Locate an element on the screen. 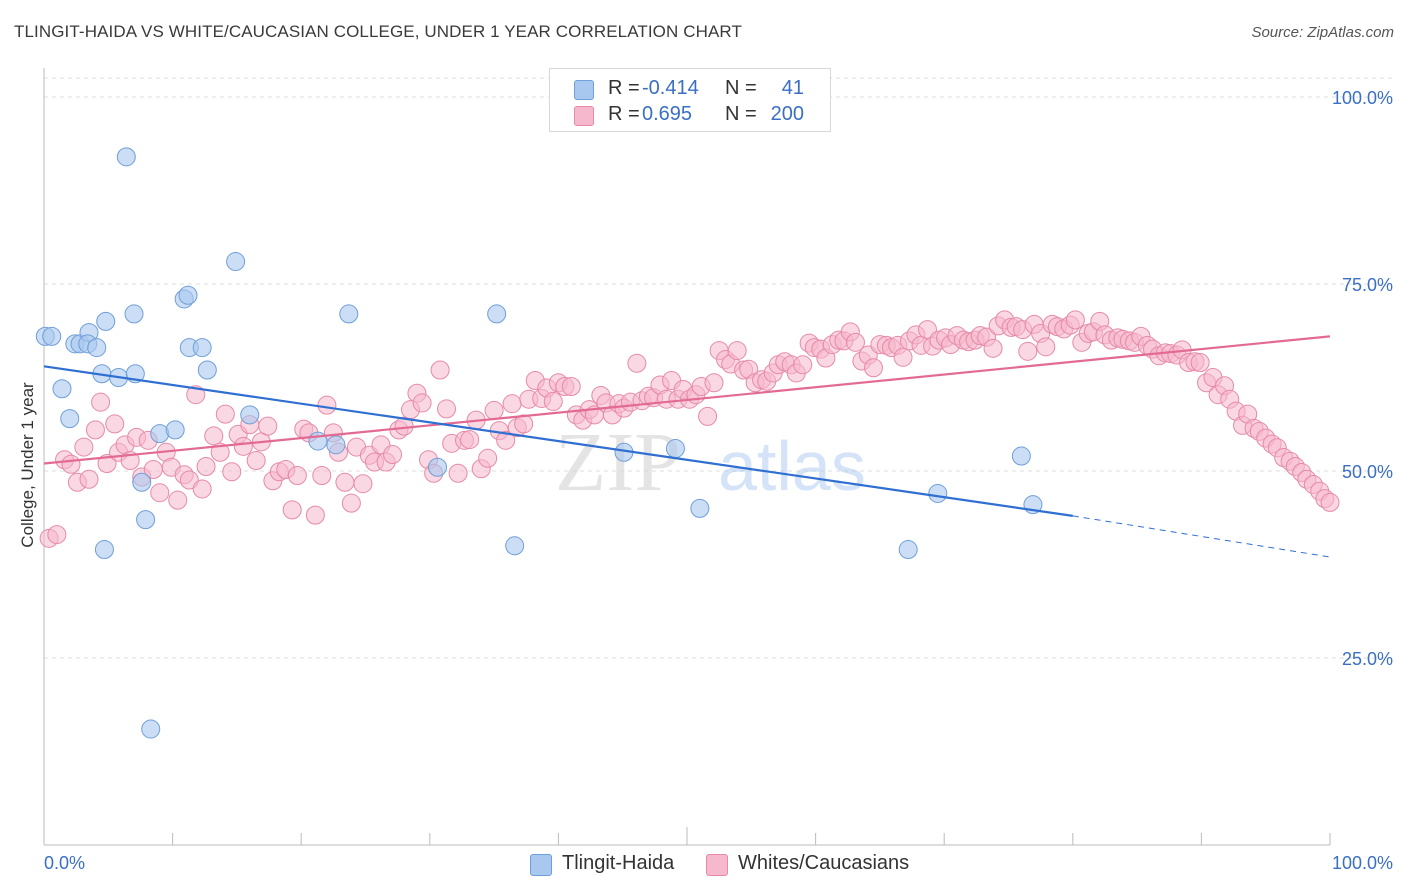  watermark-zip: ZIP is located at coordinates (618, 462).